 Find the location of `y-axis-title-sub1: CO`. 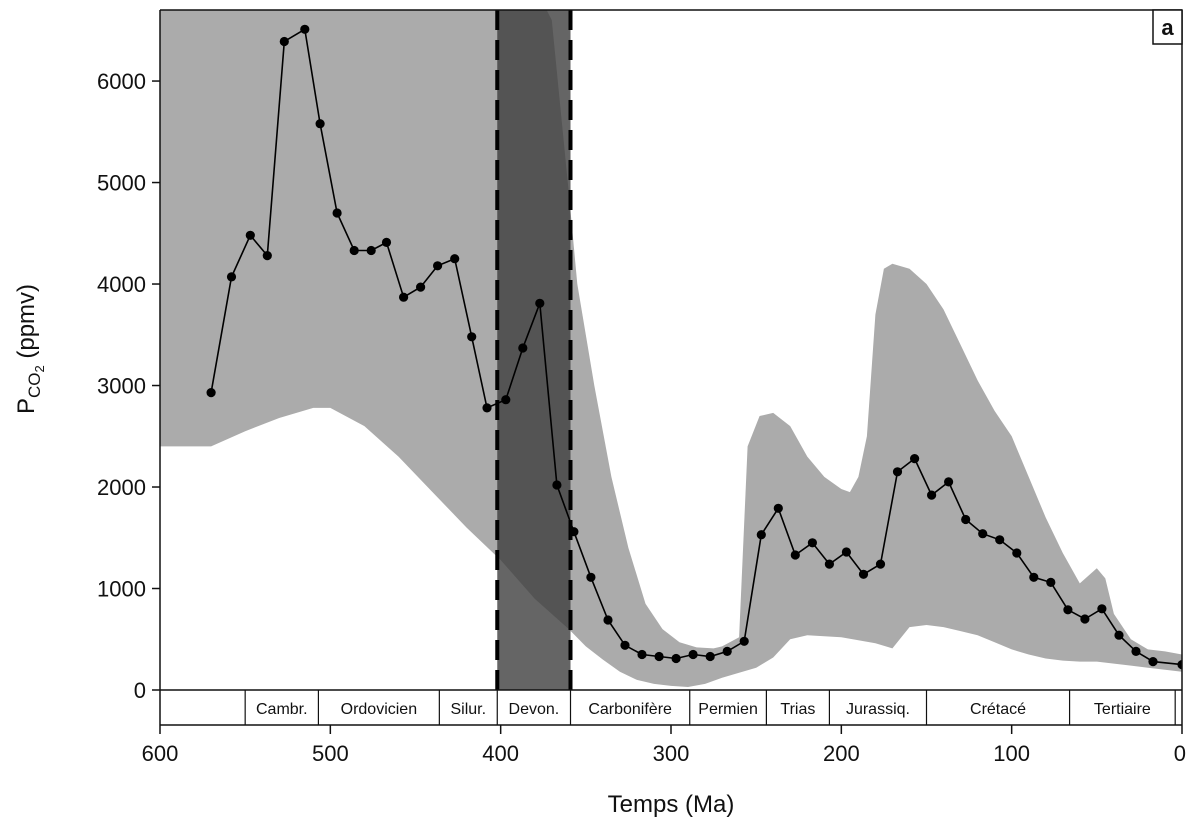

y-axis-title-sub1: CO is located at coordinates (34, 386).